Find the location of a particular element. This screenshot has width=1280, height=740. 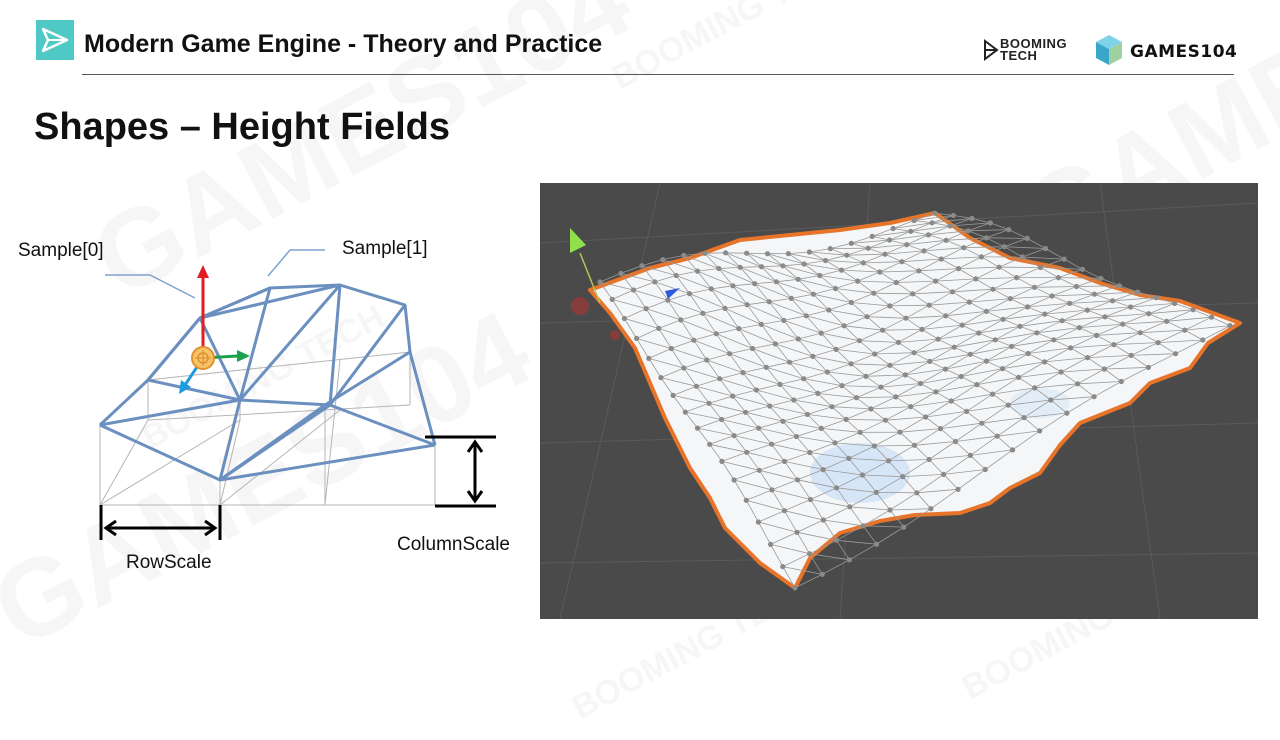

axis-gizmo is located at coordinates (214, 329).